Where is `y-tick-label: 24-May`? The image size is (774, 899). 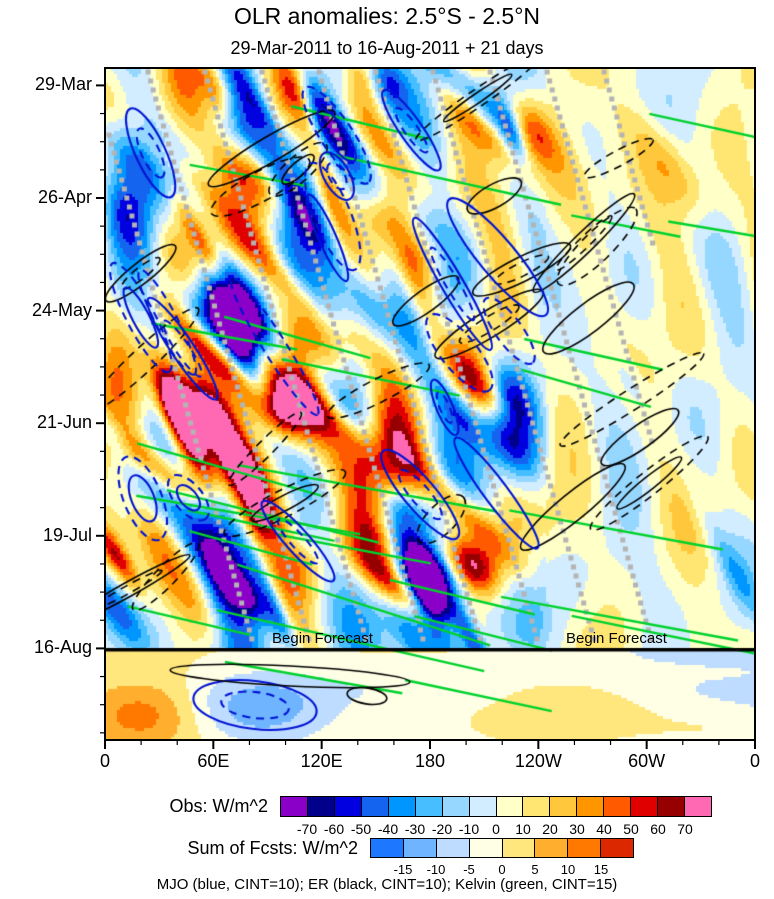
y-tick-label: 24-May is located at coordinates (61, 309).